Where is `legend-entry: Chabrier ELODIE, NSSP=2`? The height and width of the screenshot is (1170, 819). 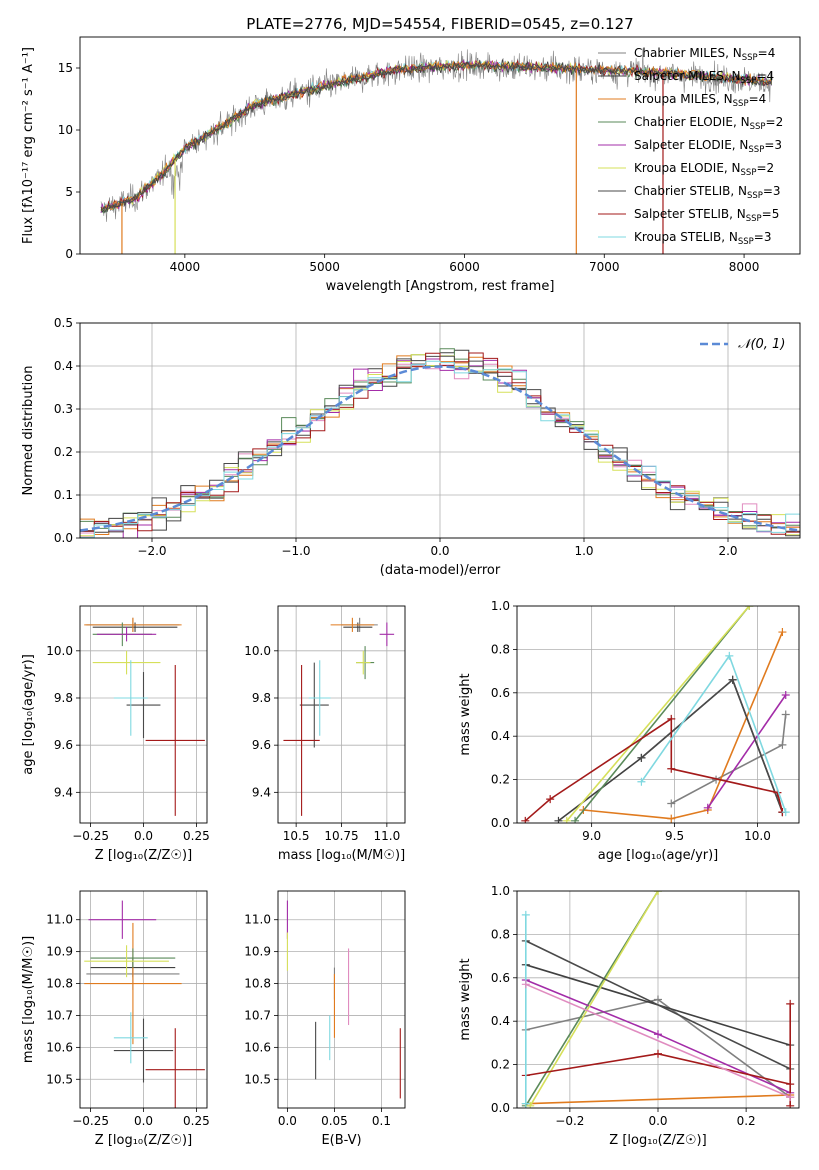
legend-entry: Chabrier ELODIE, NSSP=2 is located at coordinates (708, 123).